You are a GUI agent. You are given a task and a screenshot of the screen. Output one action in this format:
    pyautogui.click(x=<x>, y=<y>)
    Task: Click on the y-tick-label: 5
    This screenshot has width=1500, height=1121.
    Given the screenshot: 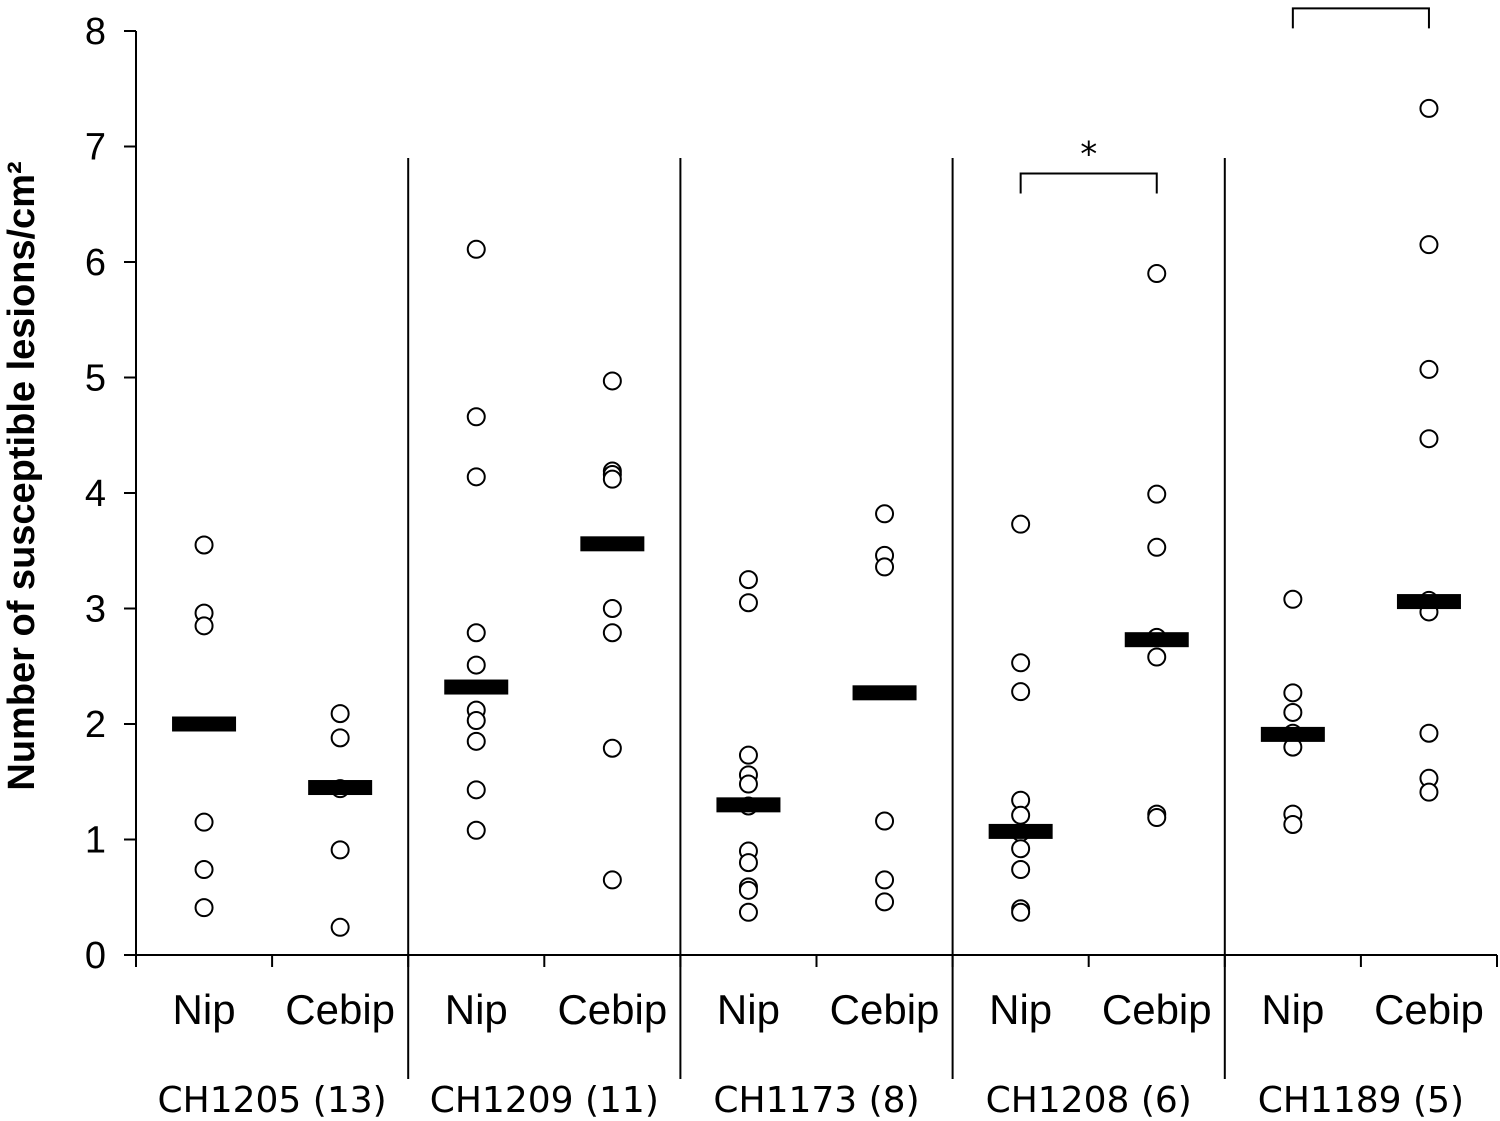 What is the action you would take?
    pyautogui.click(x=95, y=379)
    